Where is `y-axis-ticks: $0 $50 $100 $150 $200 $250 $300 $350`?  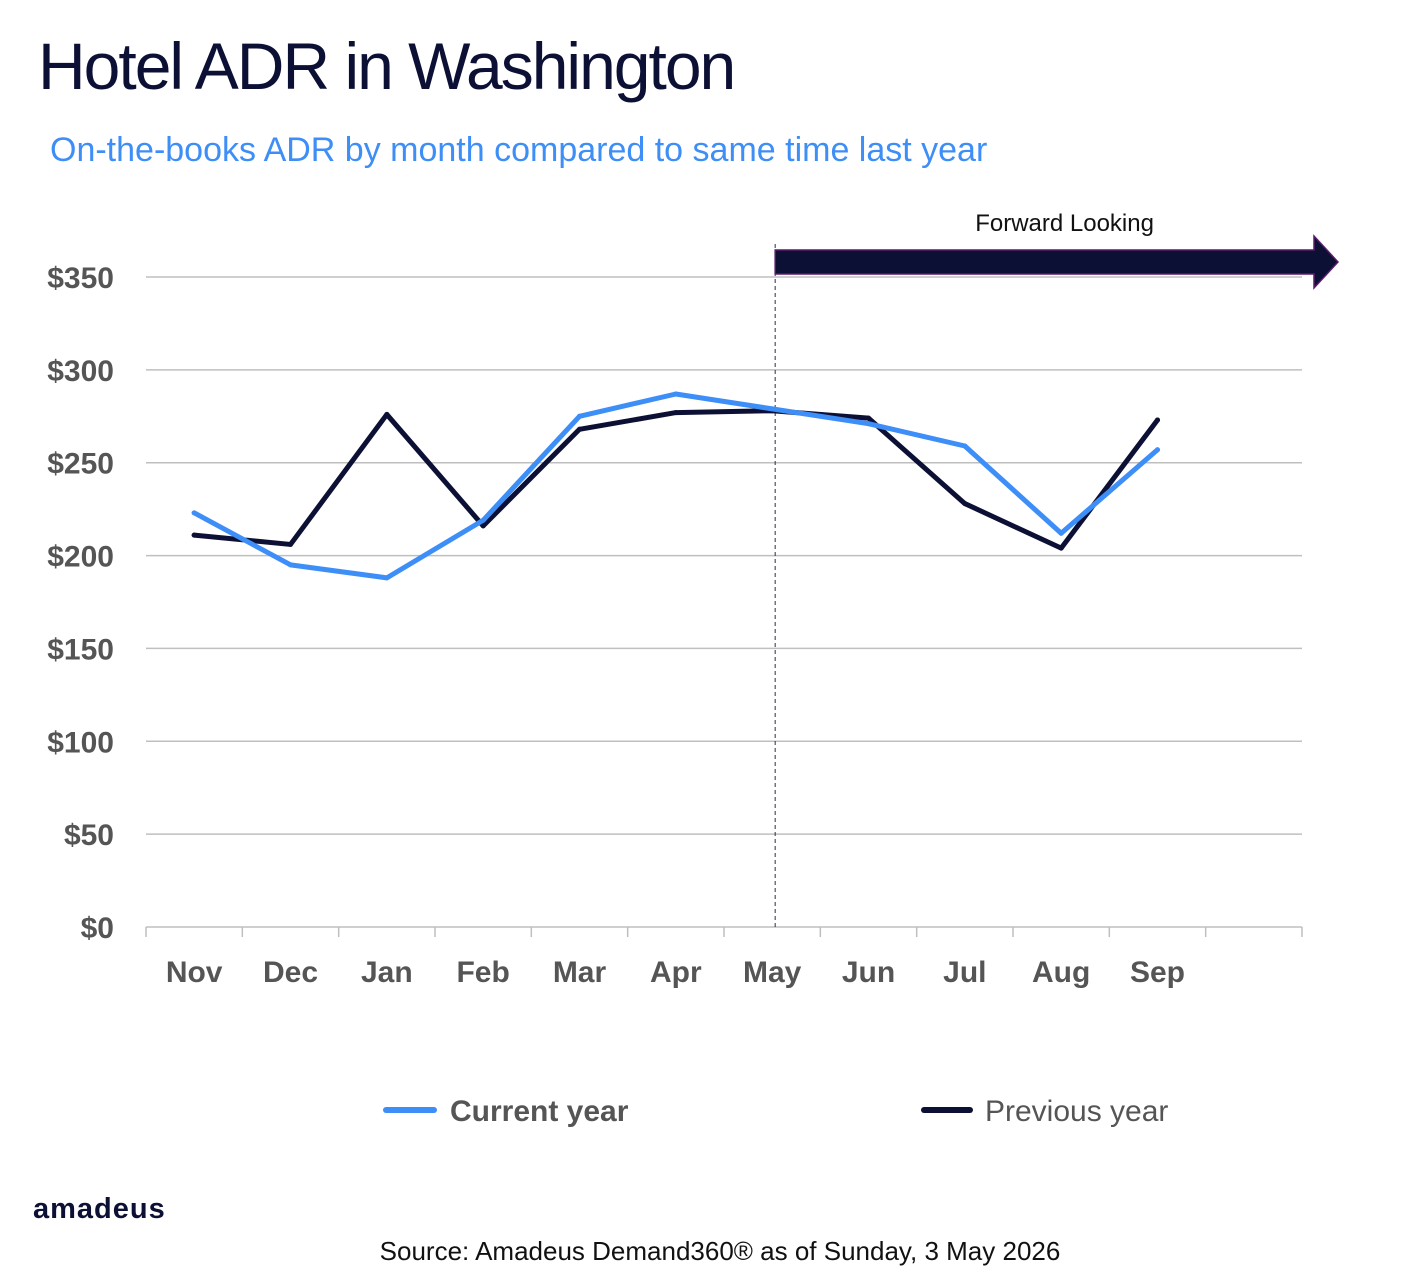 y-axis-ticks: $0 $50 $100 $150 $200 $250 $300 $350 is located at coordinates (80, 603).